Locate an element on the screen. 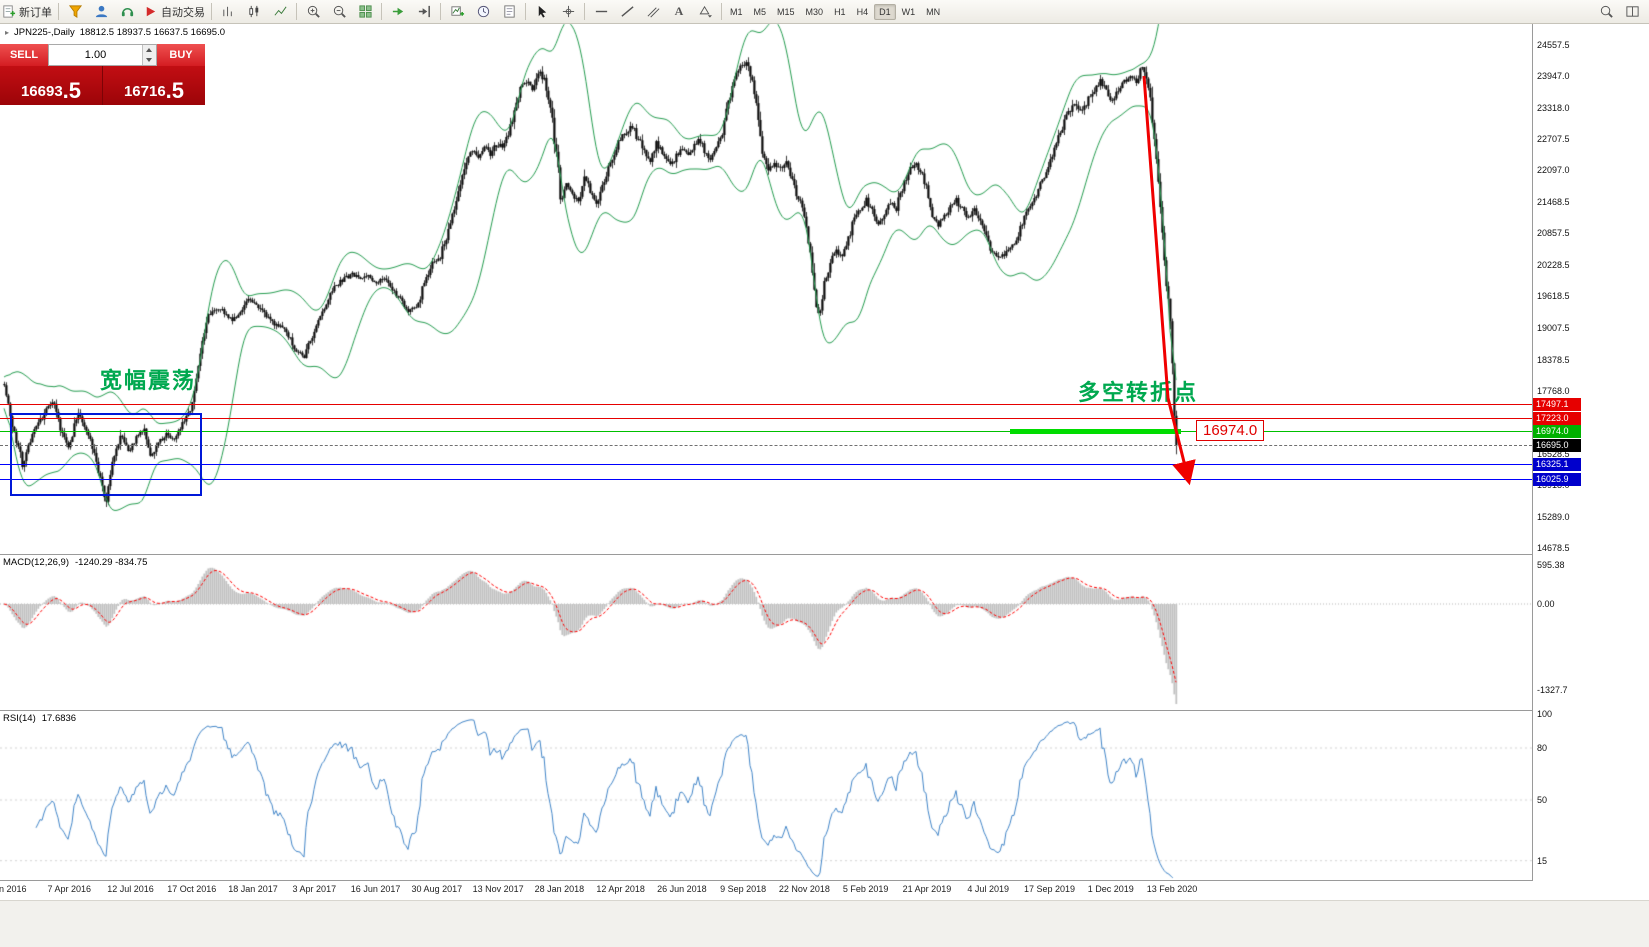 The height and width of the screenshot is (947, 1649). bar-chart-button is located at coordinates (228, 12).